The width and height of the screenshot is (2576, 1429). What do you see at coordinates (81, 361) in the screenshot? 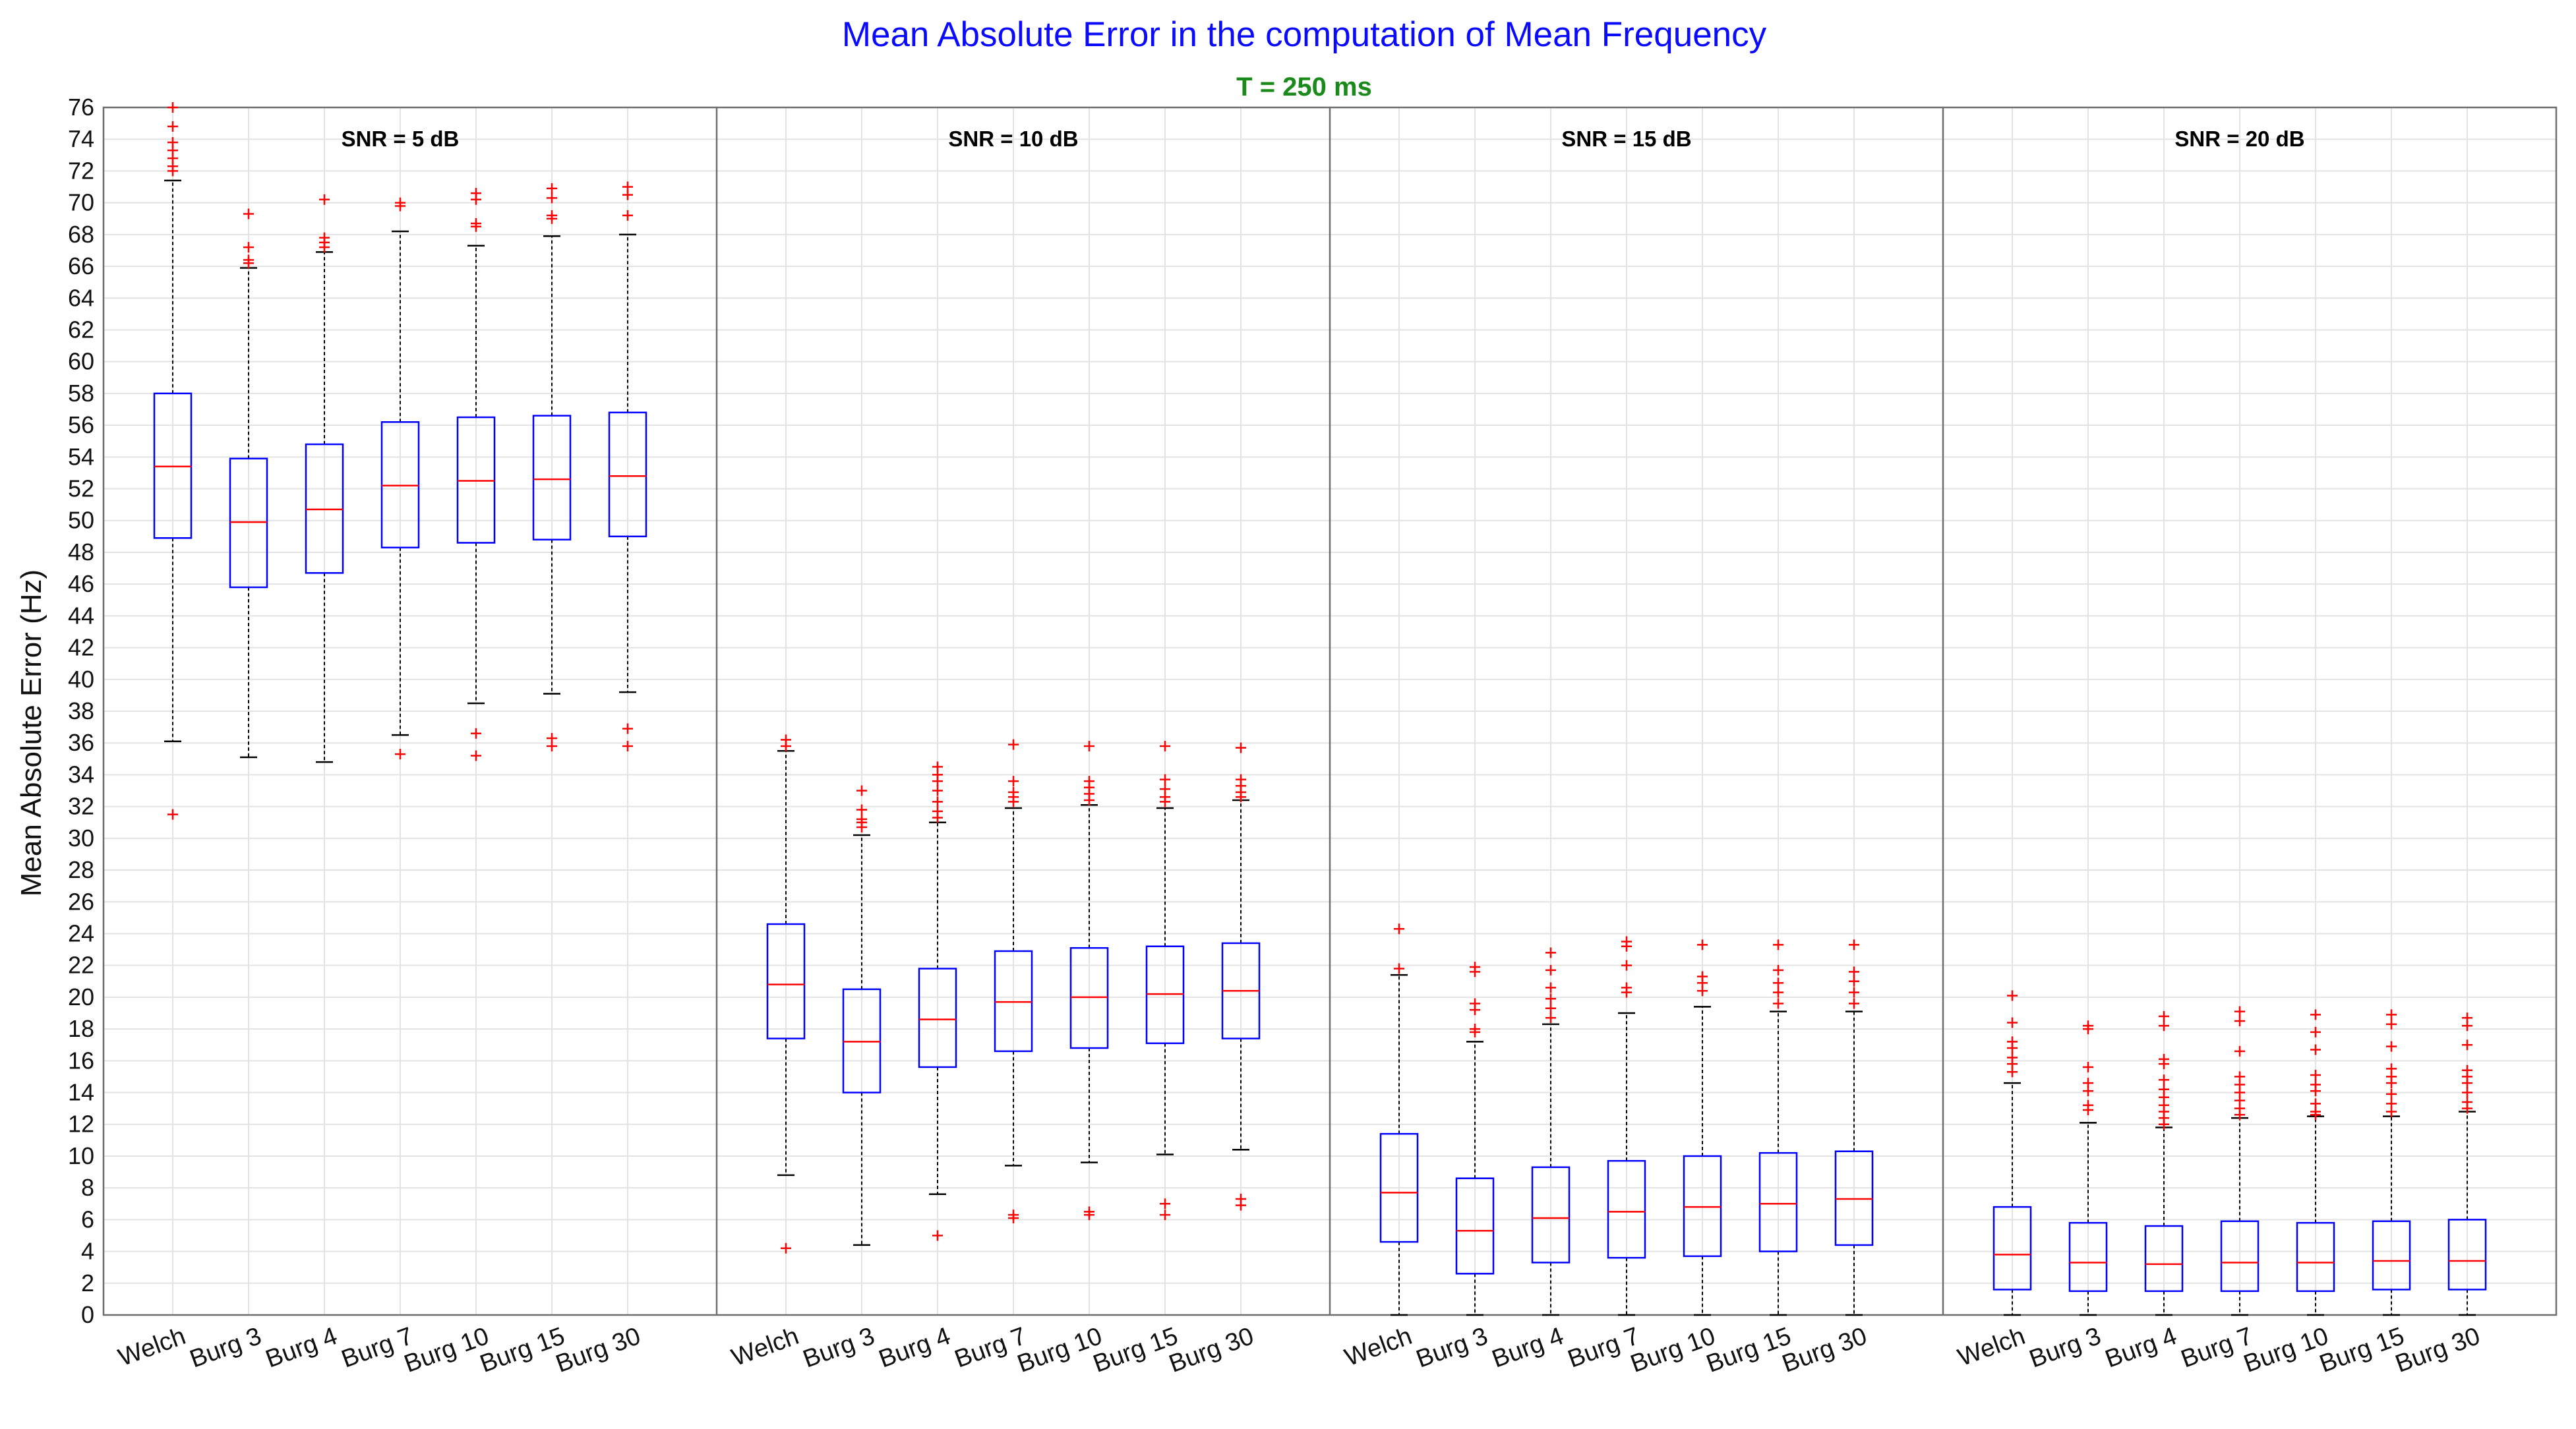
I see `y-tick-label: 60` at bounding box center [81, 361].